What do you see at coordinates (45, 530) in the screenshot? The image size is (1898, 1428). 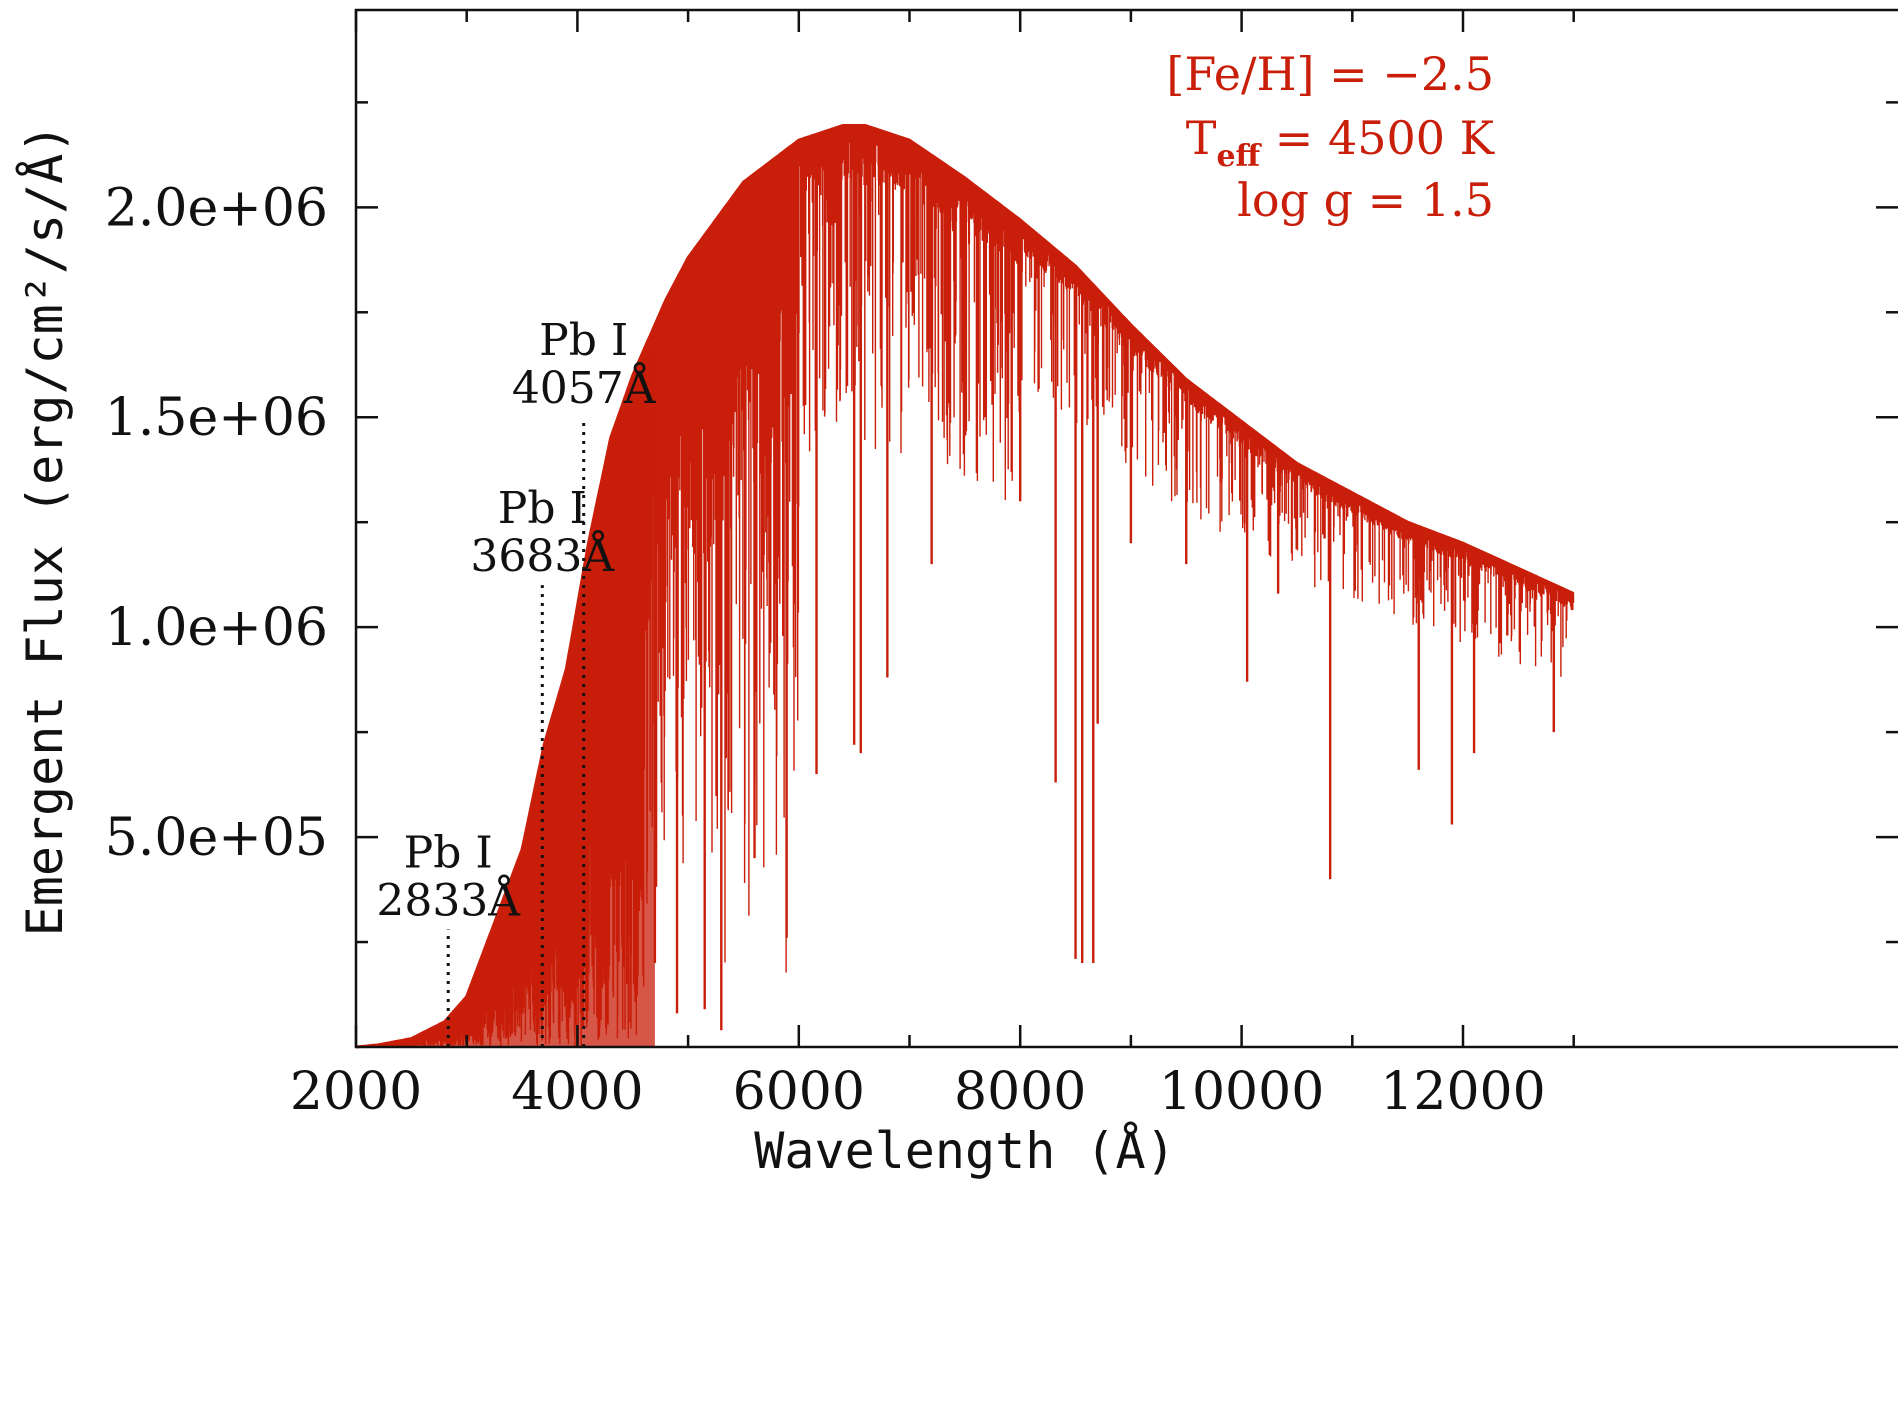 I see `y-axis-title: Emergent Flux (erg/cm²/s/Å)` at bounding box center [45, 530].